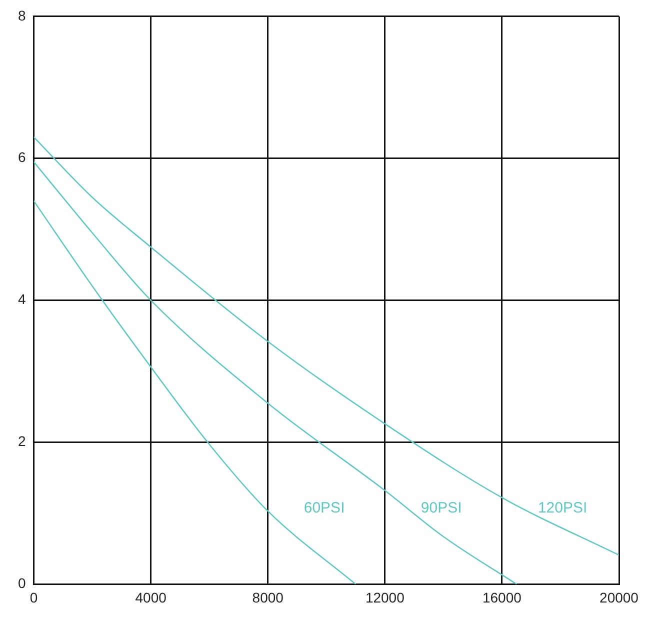 The width and height of the screenshot is (649, 618). What do you see at coordinates (619, 597) in the screenshot?
I see `x-tick-label: 20000` at bounding box center [619, 597].